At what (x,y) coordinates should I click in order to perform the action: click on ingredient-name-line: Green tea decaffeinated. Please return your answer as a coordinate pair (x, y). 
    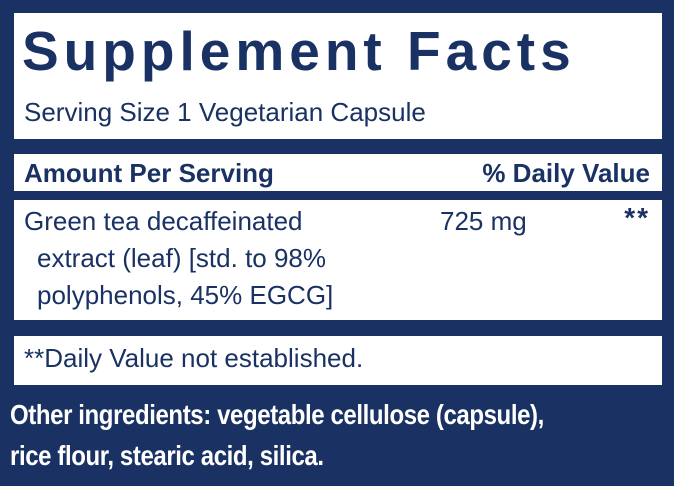
    Looking at the image, I should click on (163, 221).